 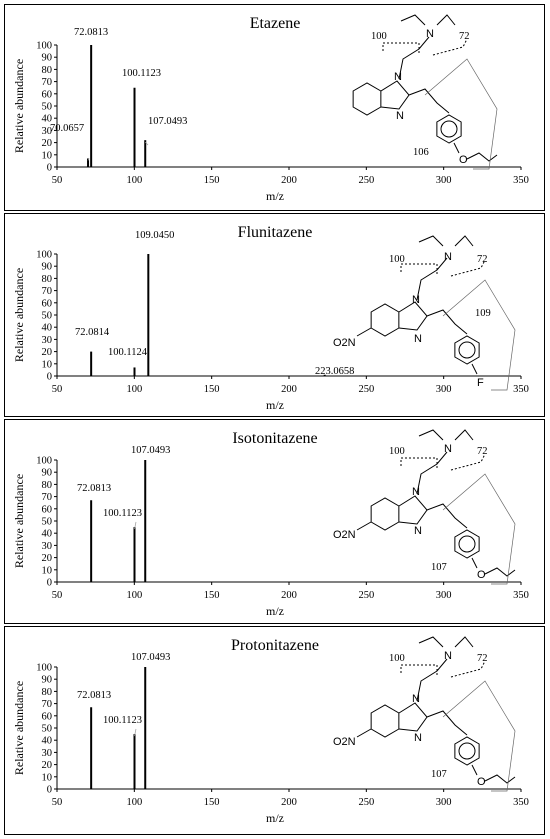 What do you see at coordinates (439, 567) in the screenshot?
I see `fragment-label-third: 107` at bounding box center [439, 567].